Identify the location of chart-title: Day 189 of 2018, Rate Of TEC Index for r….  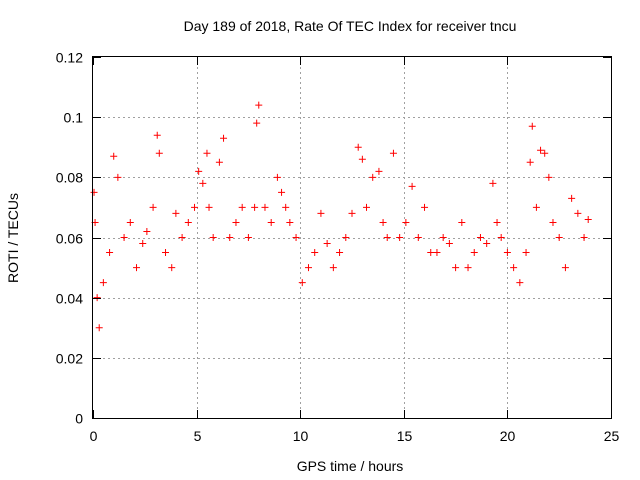
(350, 26).